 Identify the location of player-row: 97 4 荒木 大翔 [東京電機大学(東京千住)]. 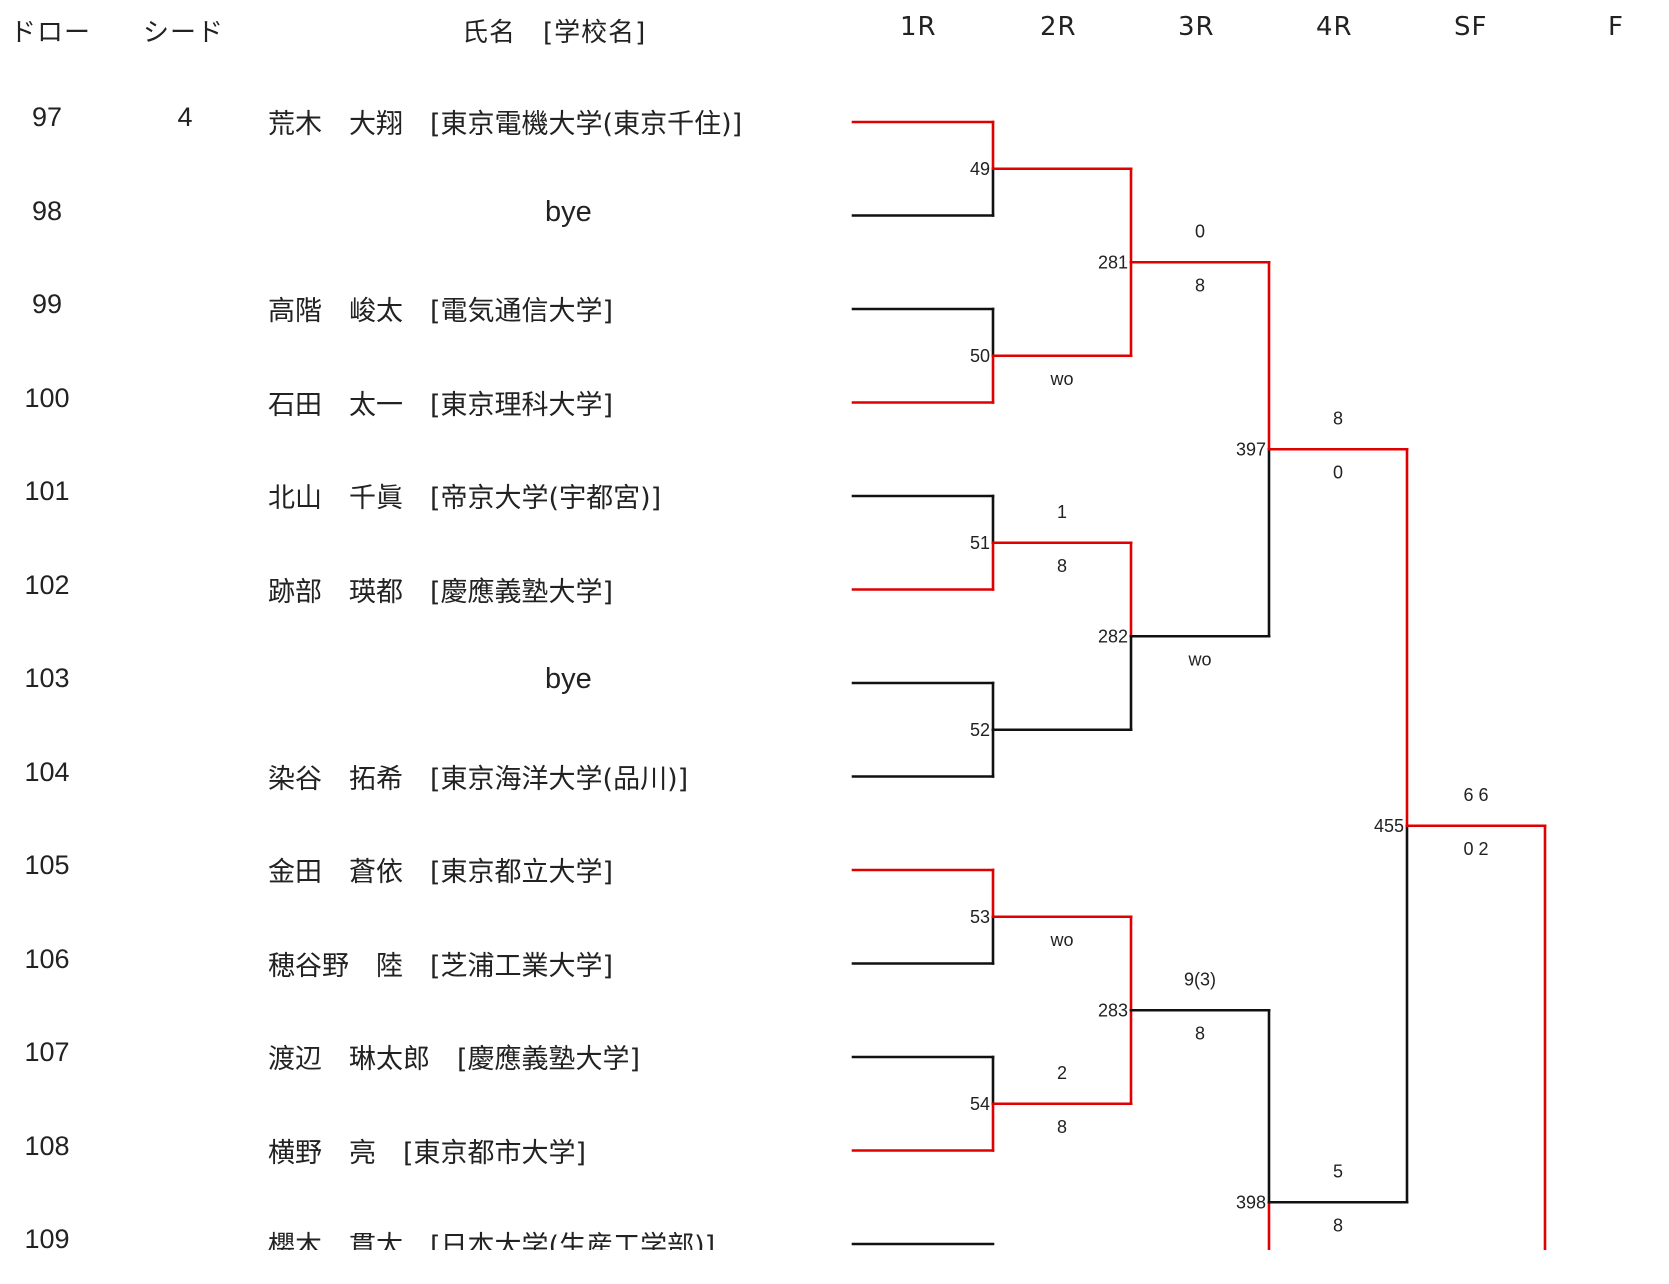
(435, 122).